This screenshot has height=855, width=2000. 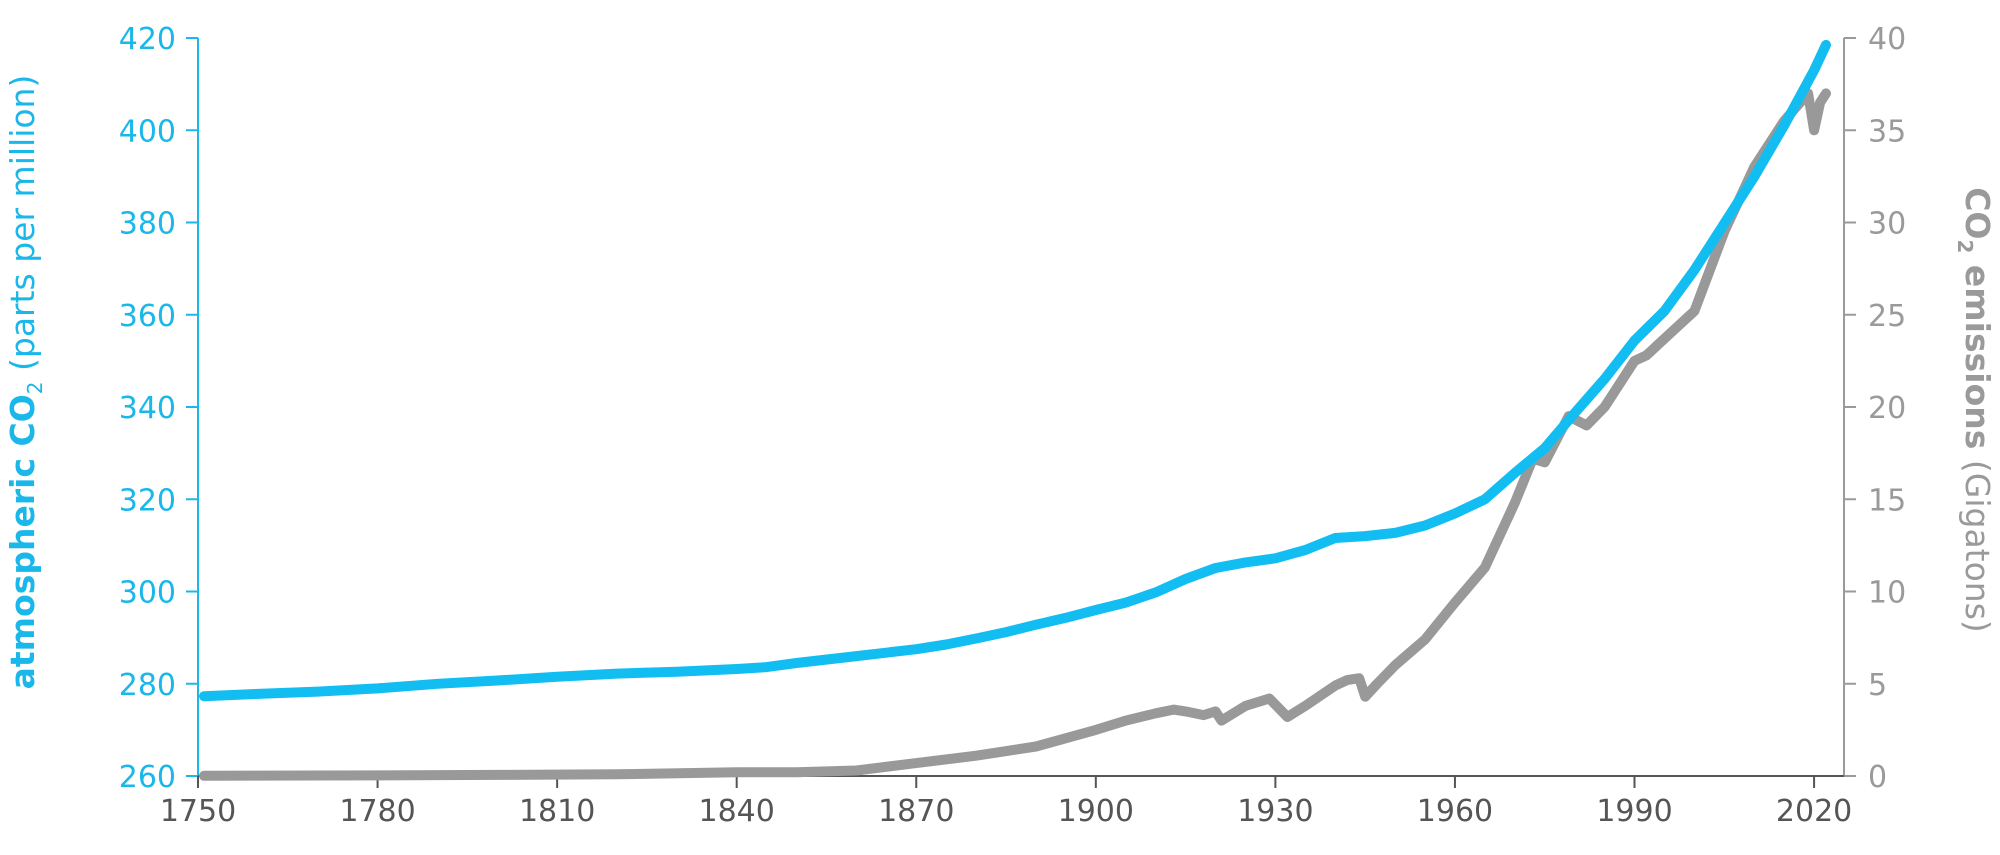 I want to click on x-tick-label: 1840, so click(x=737, y=811).